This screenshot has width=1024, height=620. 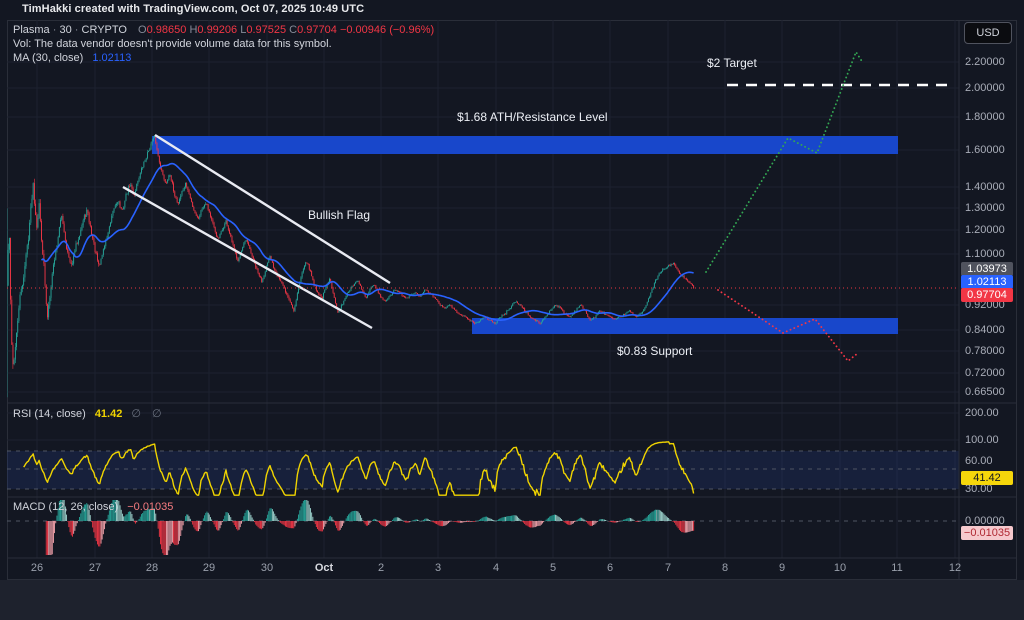 What do you see at coordinates (725, 568) in the screenshot?
I see `time-tick-label: 8` at bounding box center [725, 568].